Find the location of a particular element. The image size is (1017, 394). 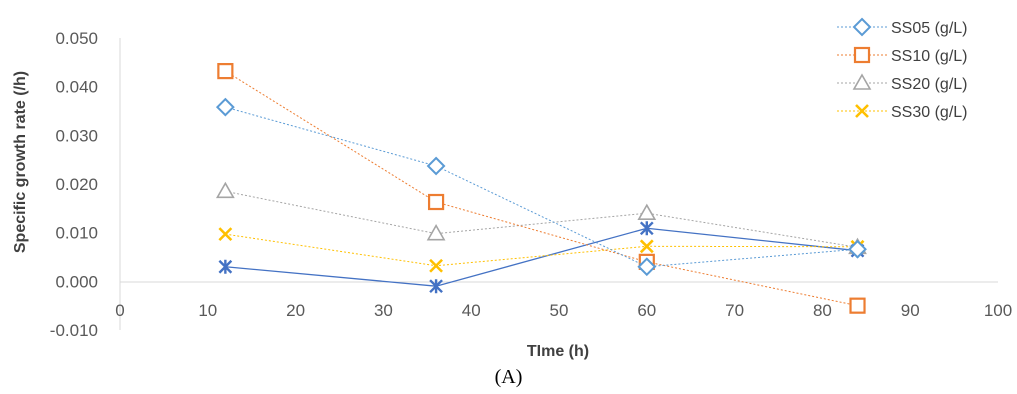

y-tick-label: 0.020 is located at coordinates (76, 184).